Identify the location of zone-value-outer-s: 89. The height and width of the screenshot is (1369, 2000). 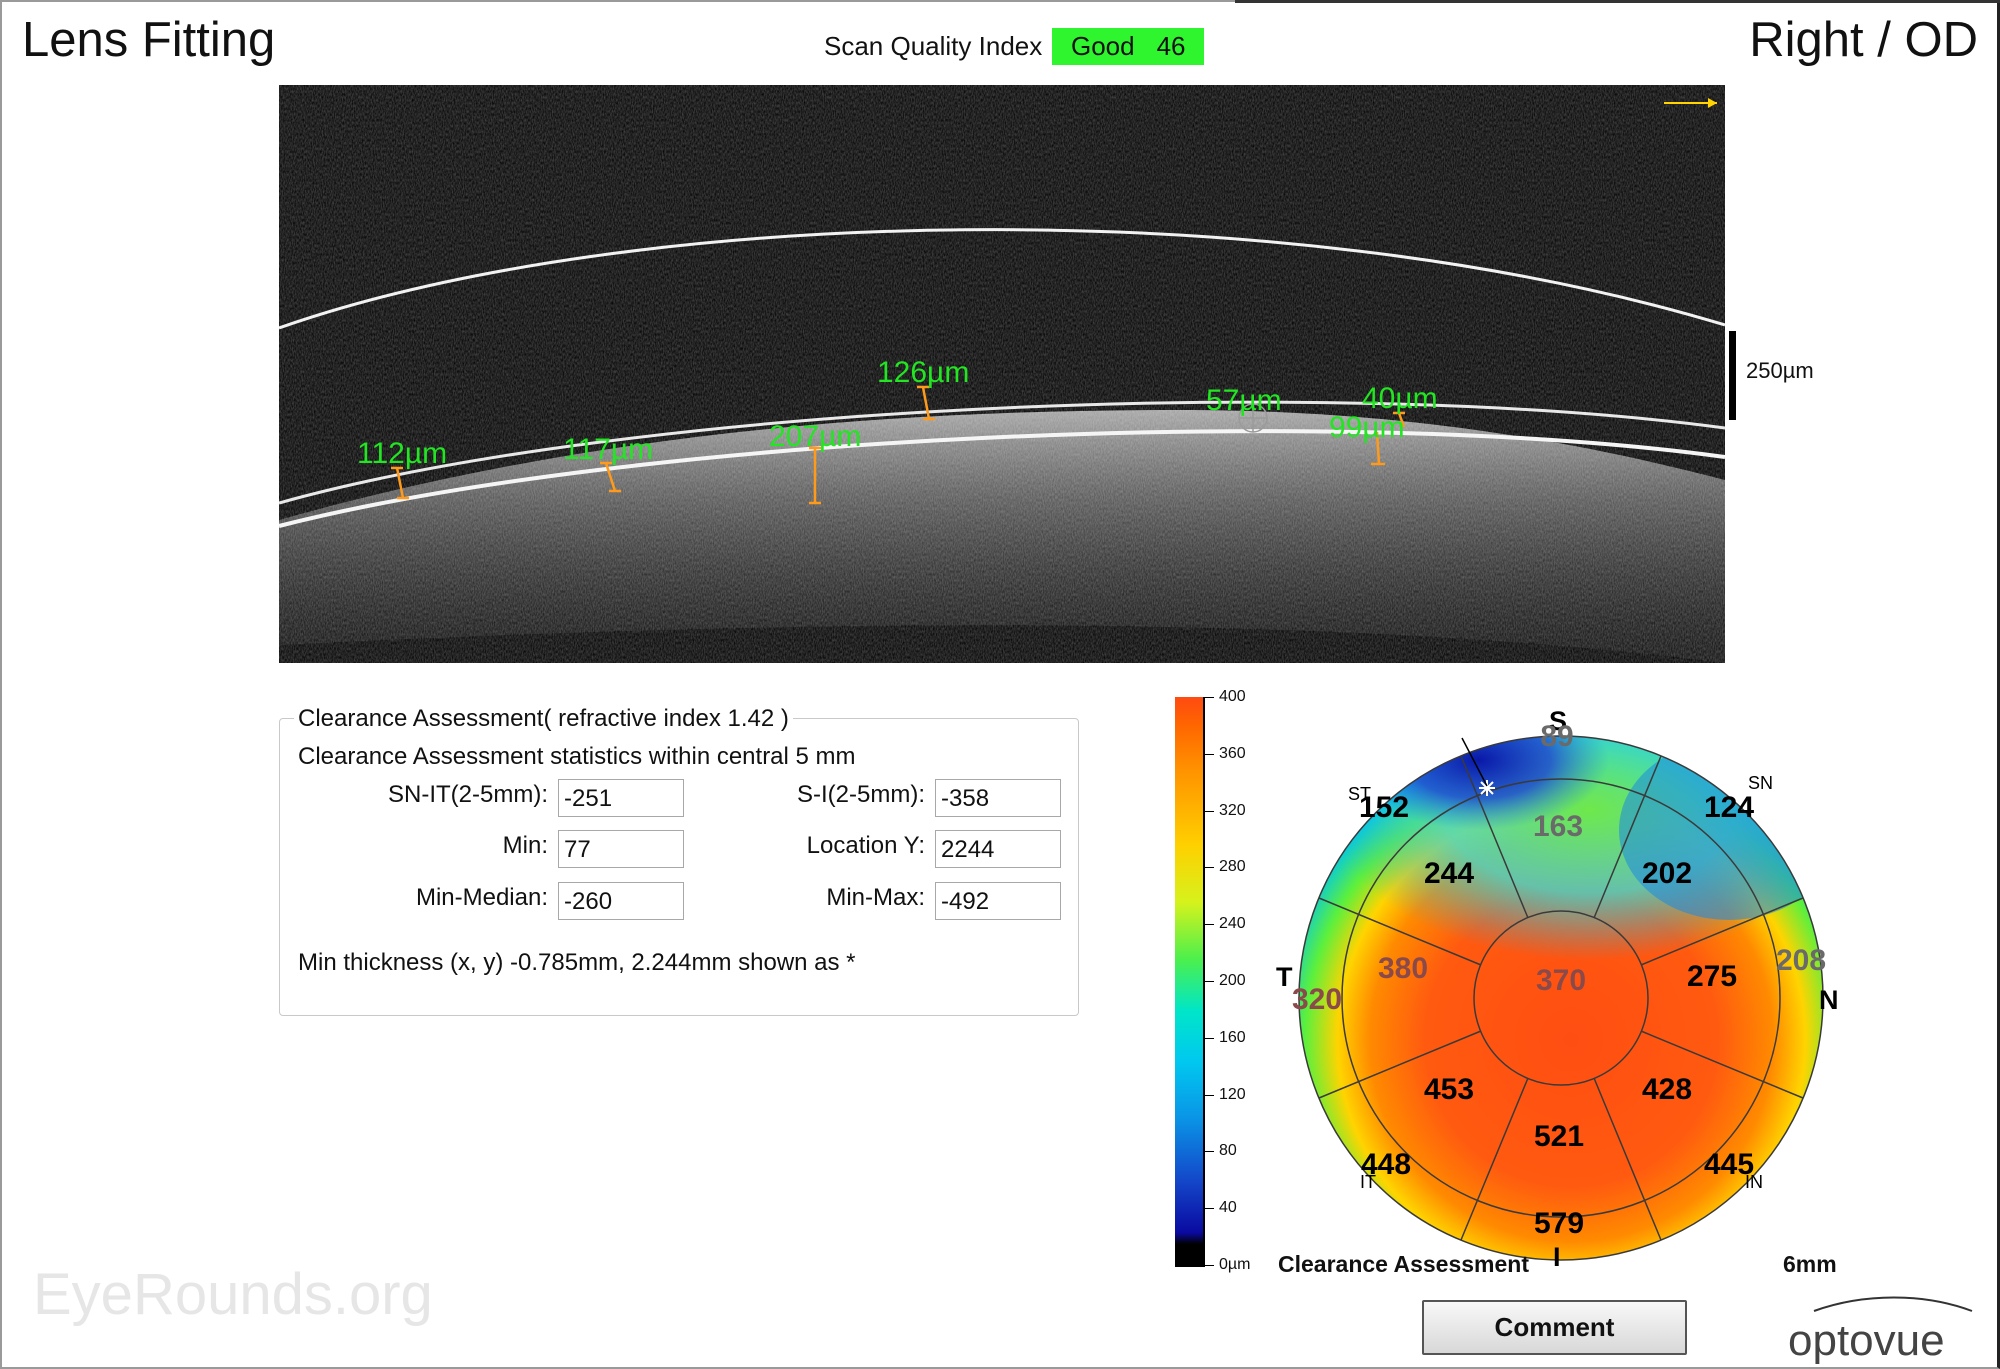
(1556, 736).